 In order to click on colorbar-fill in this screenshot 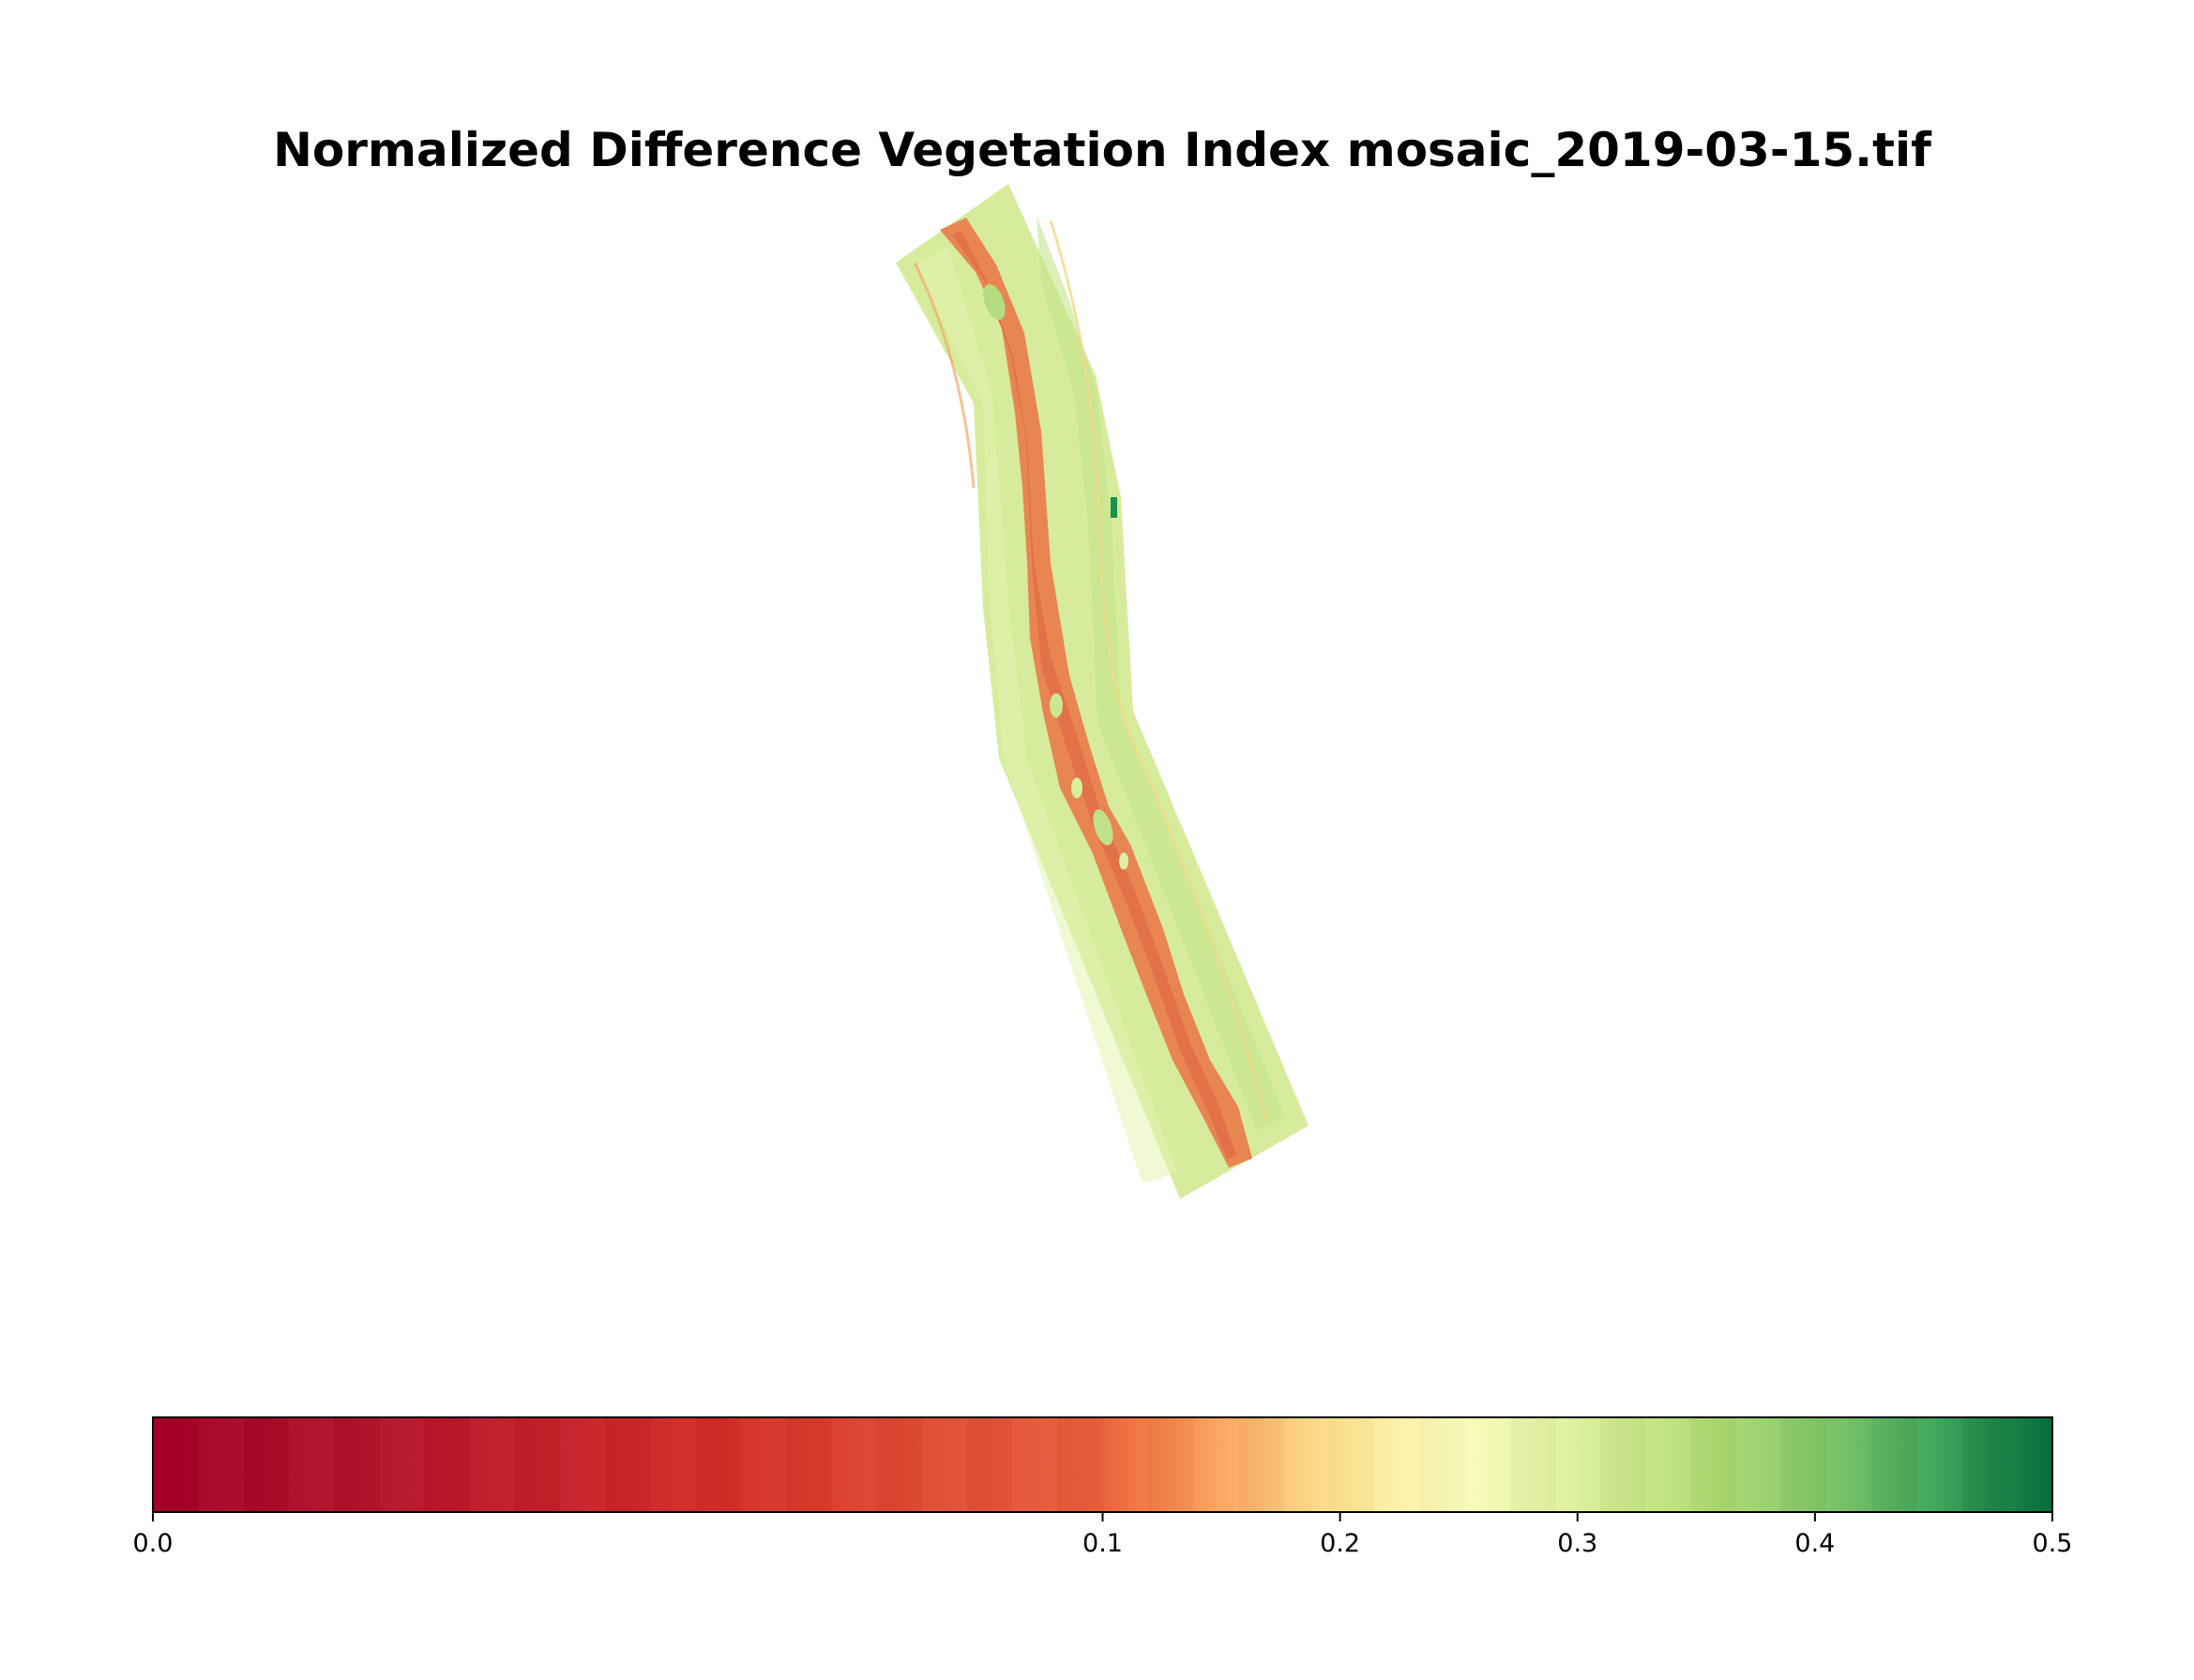, I will do `click(1102, 1464)`.